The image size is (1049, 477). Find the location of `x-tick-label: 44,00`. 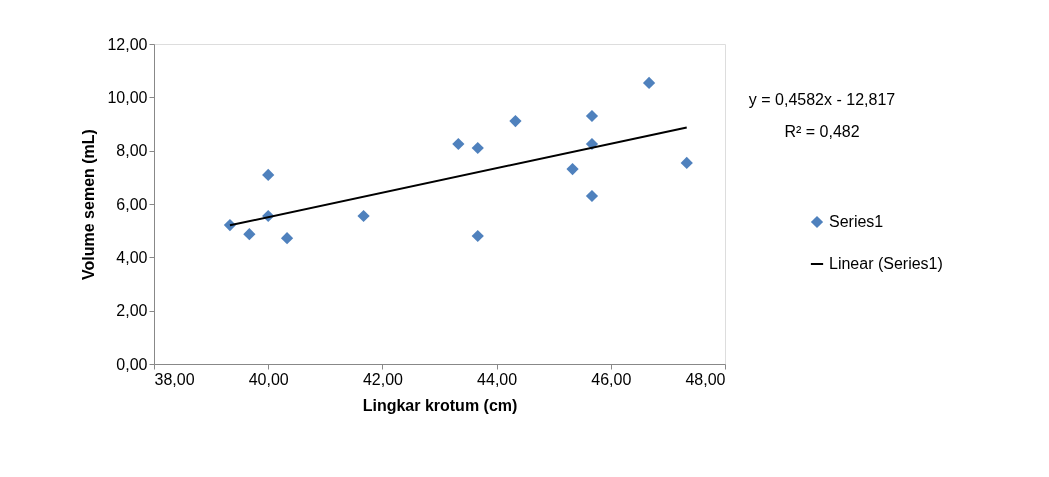

x-tick-label: 44,00 is located at coordinates (497, 379).